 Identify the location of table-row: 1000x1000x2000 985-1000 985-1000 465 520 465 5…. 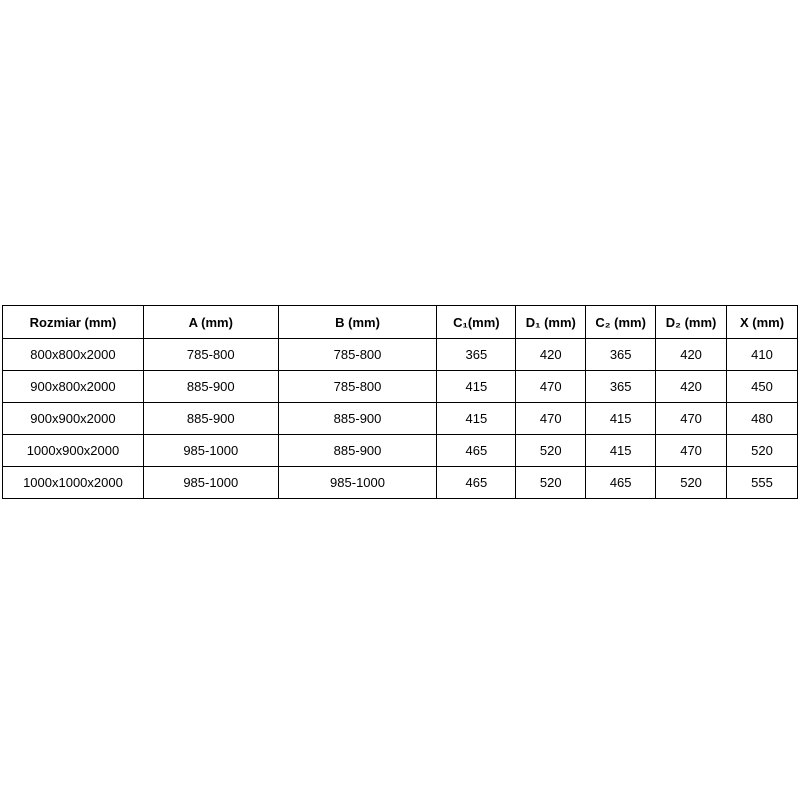
(400, 482).